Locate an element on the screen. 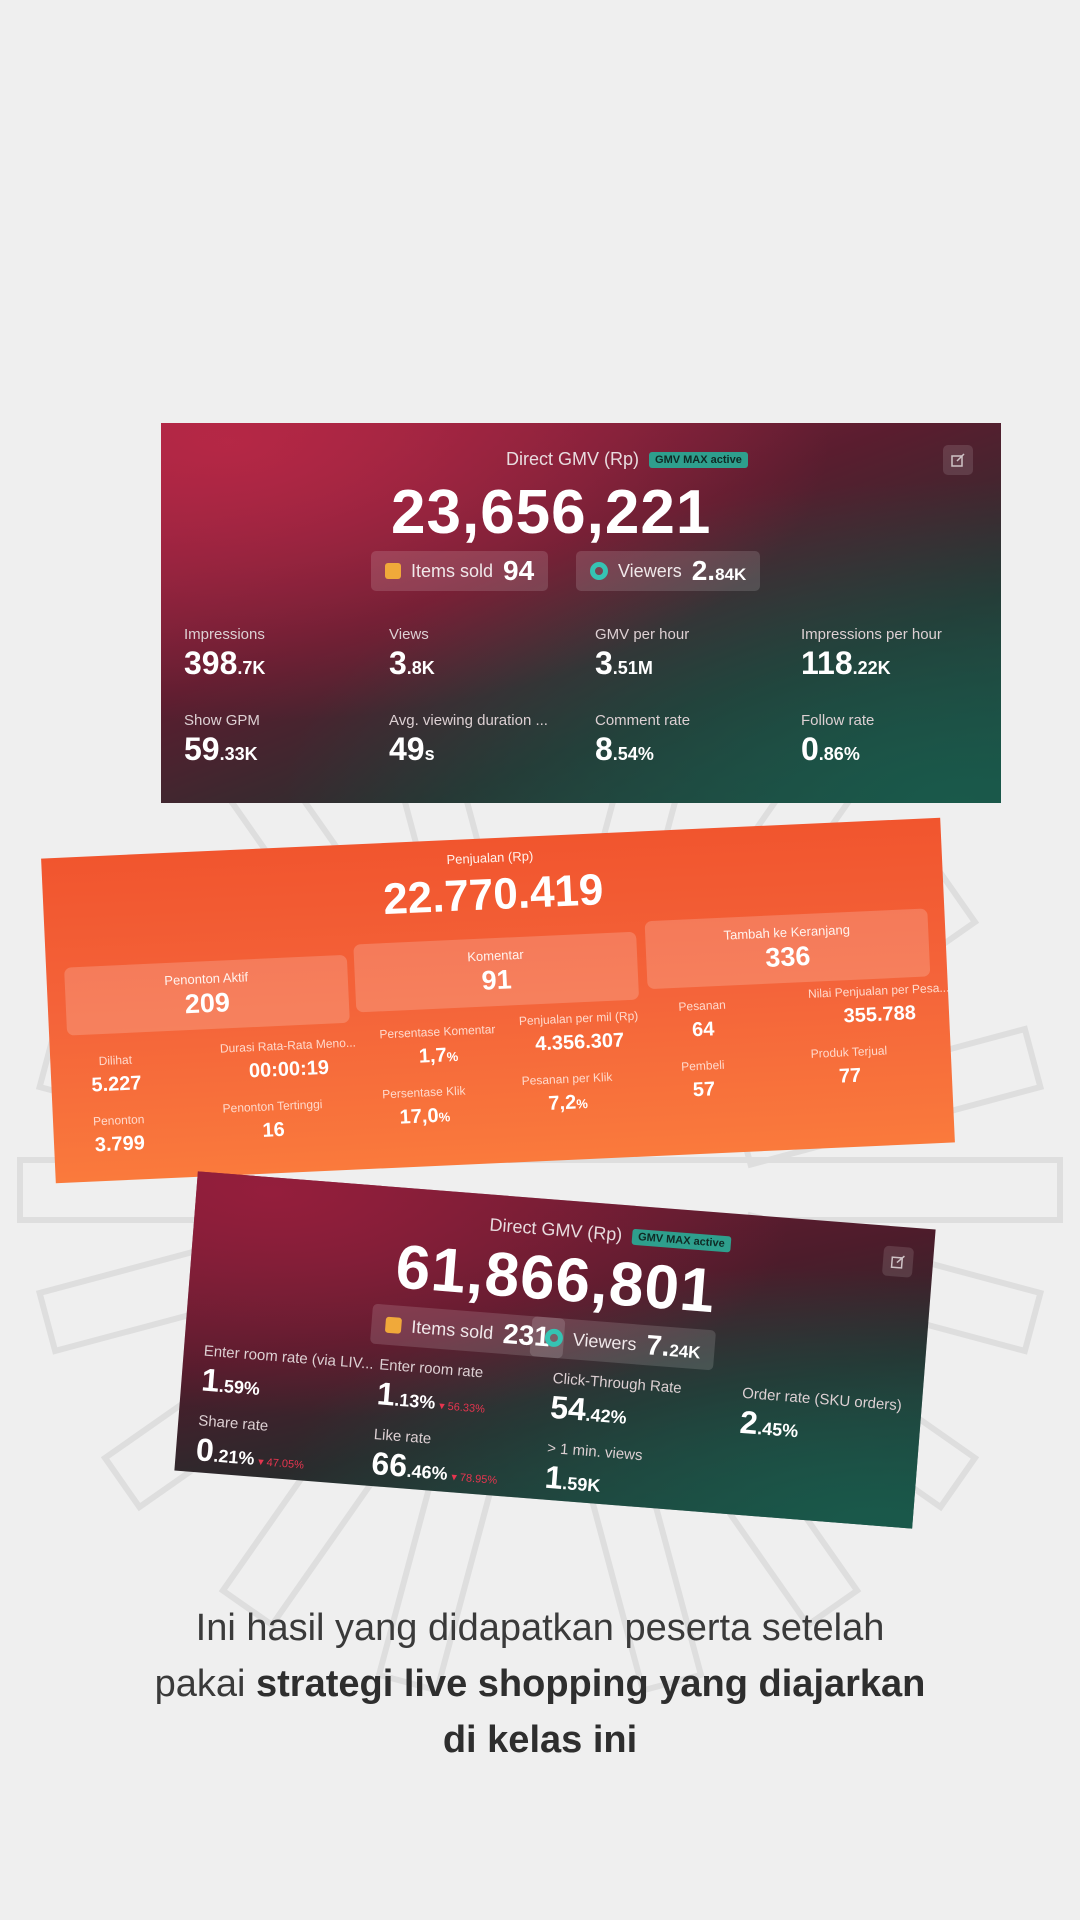  stat-value: 64 is located at coordinates (703, 1030).